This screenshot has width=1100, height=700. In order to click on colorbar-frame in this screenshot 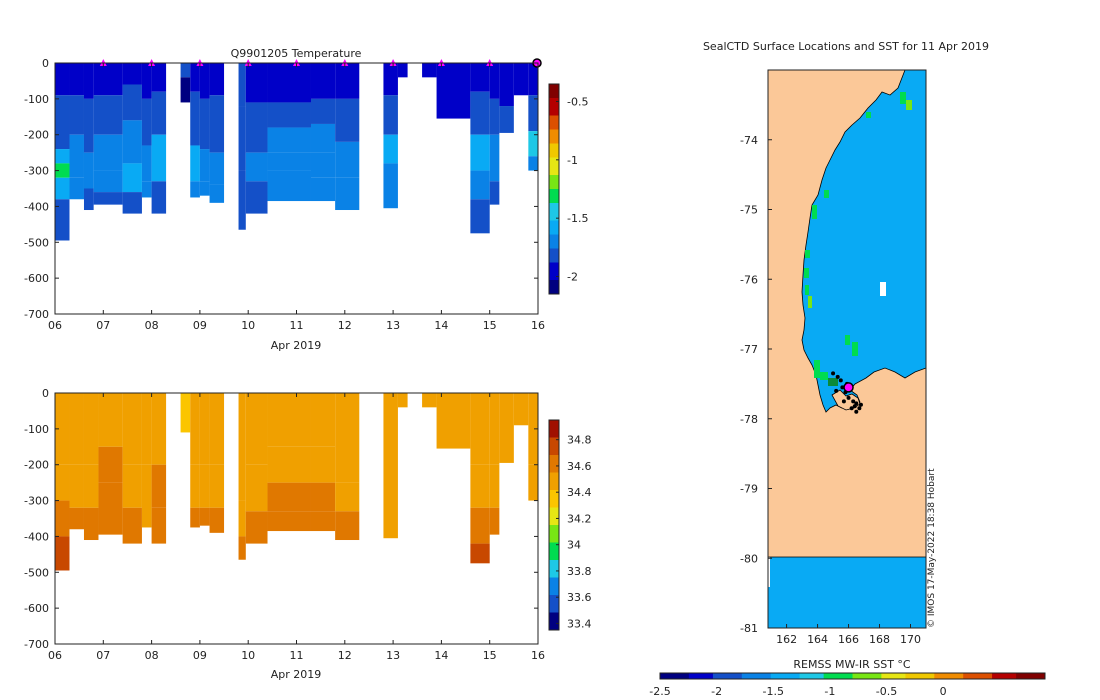, I will do `click(554, 189)`.